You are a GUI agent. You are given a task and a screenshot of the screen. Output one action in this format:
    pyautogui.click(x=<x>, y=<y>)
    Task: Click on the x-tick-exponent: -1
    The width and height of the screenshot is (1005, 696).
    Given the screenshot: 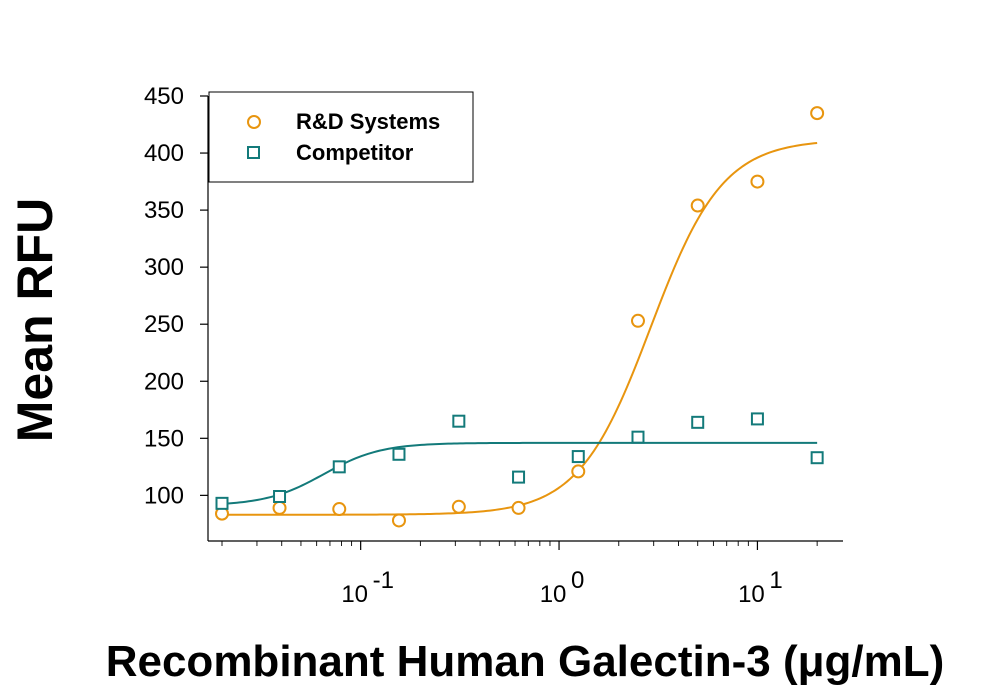 What is the action you would take?
    pyautogui.click(x=383, y=580)
    